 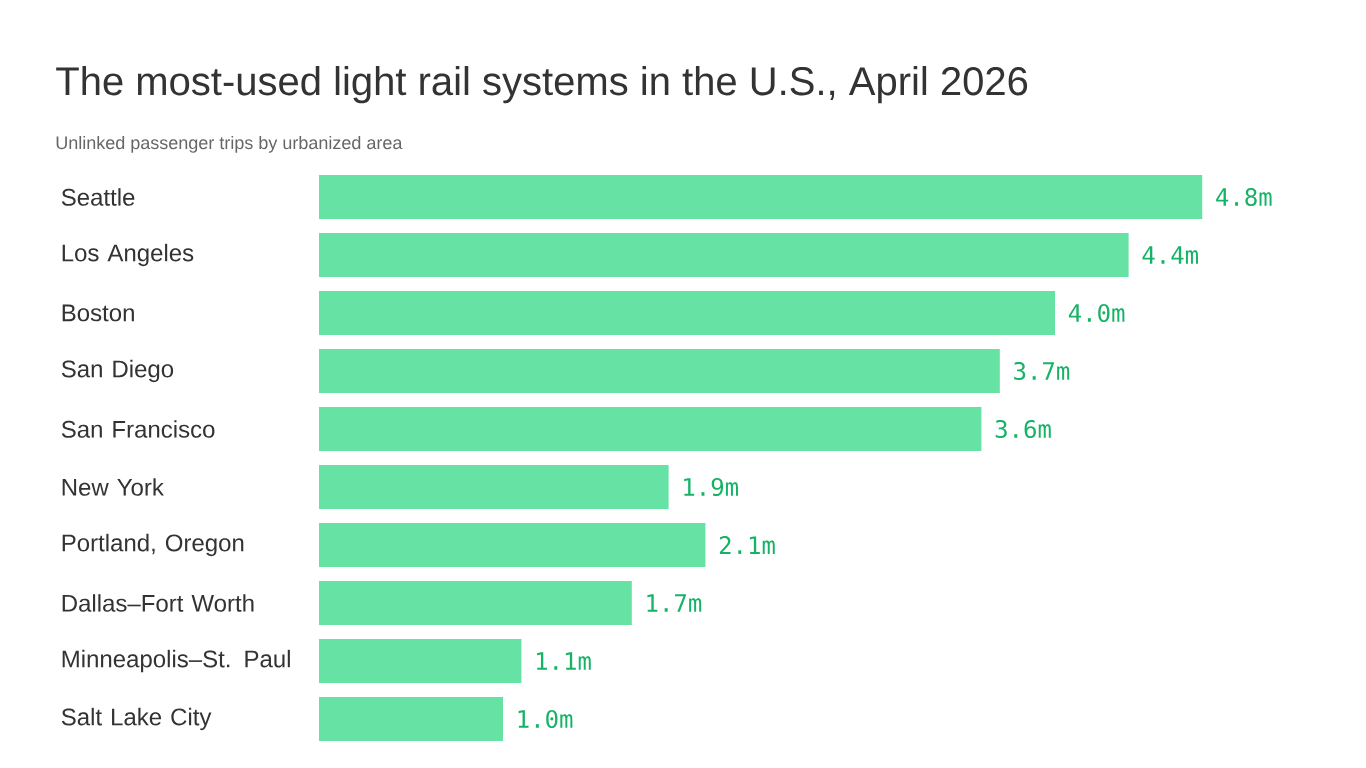 I want to click on y-tick-label: New York, so click(x=113, y=487).